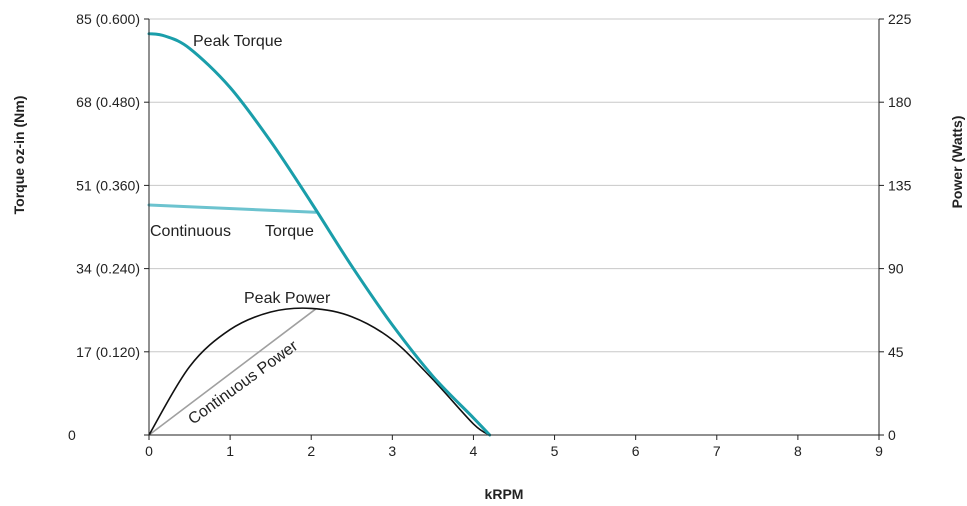  What do you see at coordinates (717, 451) in the screenshot?
I see `x-tick-label: 7` at bounding box center [717, 451].